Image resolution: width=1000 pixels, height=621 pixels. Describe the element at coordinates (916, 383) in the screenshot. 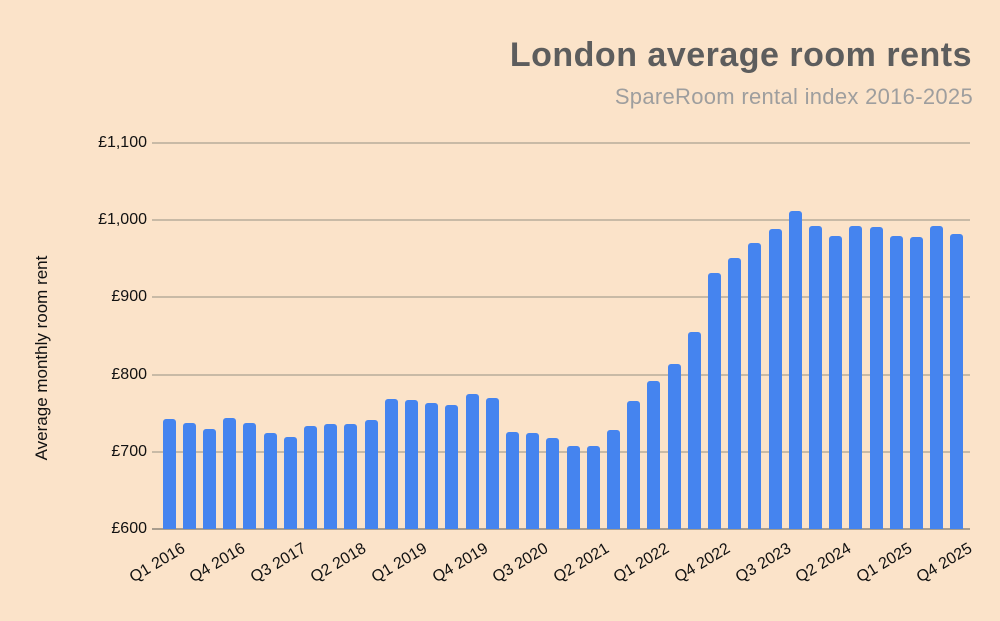

I see `bar-q2-2025` at that location.